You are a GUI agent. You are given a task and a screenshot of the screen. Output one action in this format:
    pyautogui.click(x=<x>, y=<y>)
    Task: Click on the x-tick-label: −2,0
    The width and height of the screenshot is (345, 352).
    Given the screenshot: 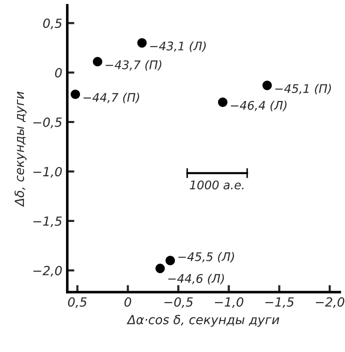 What is the action you would take?
    pyautogui.click(x=330, y=302)
    